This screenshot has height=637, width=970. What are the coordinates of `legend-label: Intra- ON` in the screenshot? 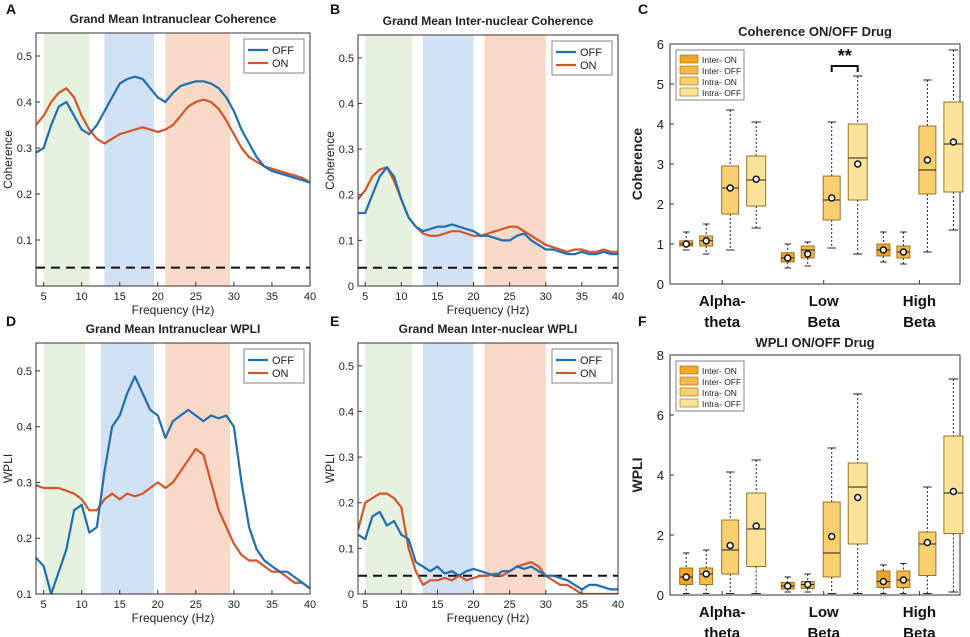 It's located at (719, 393).